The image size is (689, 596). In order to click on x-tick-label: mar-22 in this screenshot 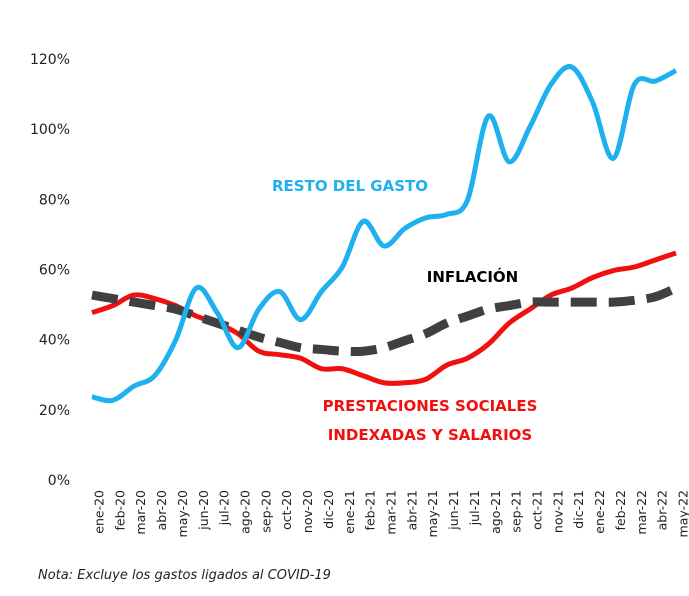, I will do `click(641, 512)`.